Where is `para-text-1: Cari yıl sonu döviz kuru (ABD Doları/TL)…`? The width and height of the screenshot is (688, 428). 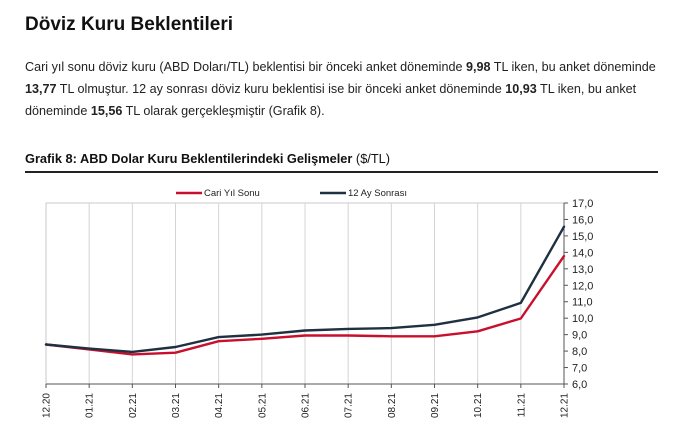
para-text-1: Cari yıl sonu döviz kuru (ABD Doları/TL)… is located at coordinates (245, 67).